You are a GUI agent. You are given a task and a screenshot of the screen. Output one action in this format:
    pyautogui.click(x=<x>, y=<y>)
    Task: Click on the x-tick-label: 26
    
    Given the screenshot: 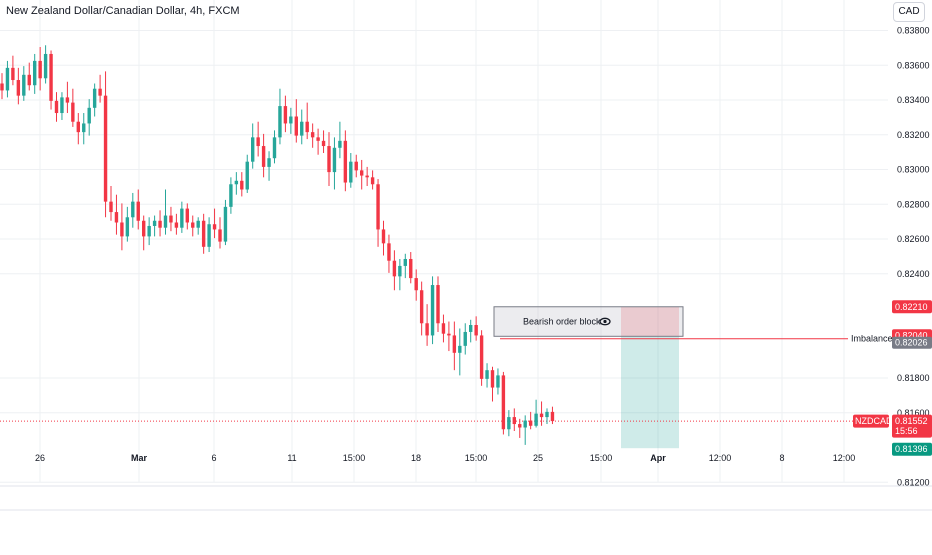 What is the action you would take?
    pyautogui.click(x=40, y=458)
    